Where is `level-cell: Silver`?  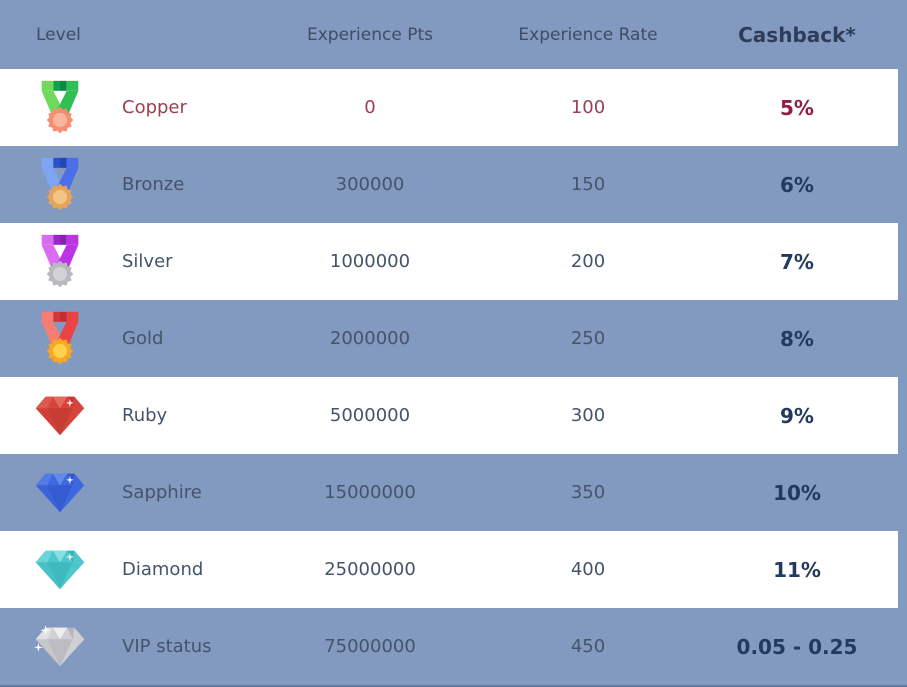
level-cell: Silver is located at coordinates (130, 262).